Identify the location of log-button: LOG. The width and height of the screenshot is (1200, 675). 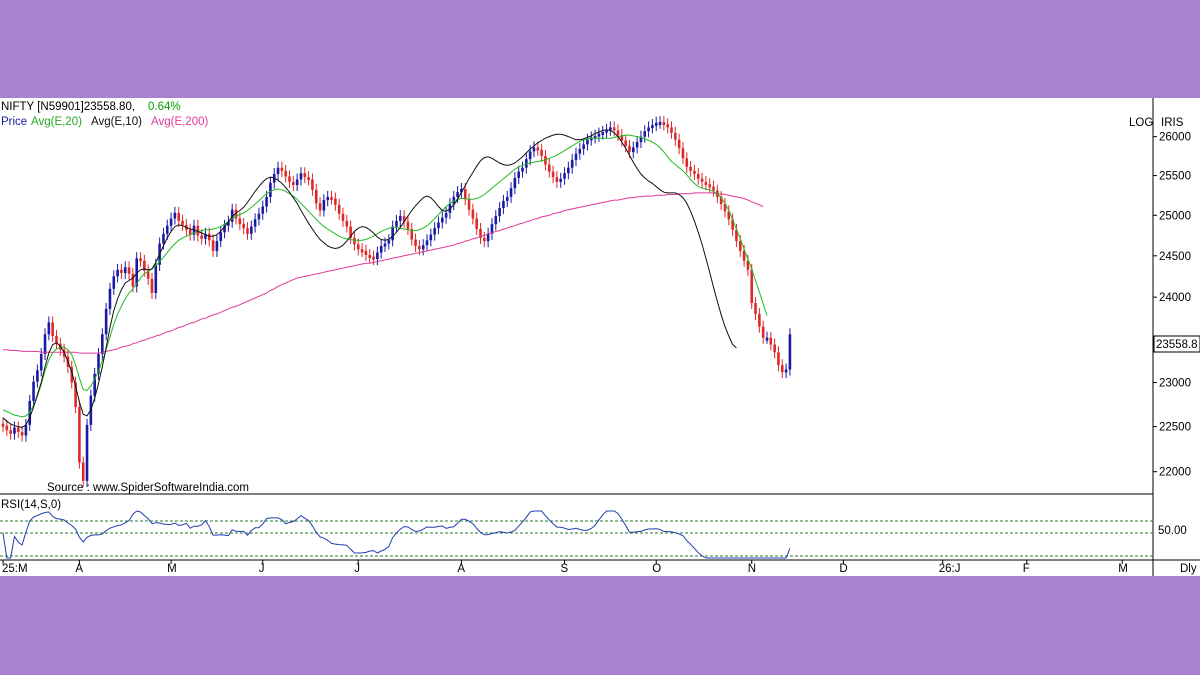
(1141, 123).